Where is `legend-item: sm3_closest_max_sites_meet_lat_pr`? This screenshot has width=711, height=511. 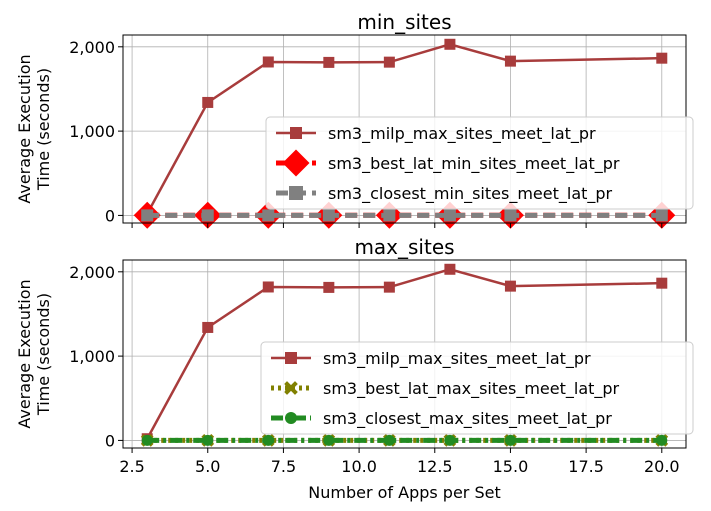 legend-item: sm3_closest_max_sites_meet_lat_pr is located at coordinates (441, 419).